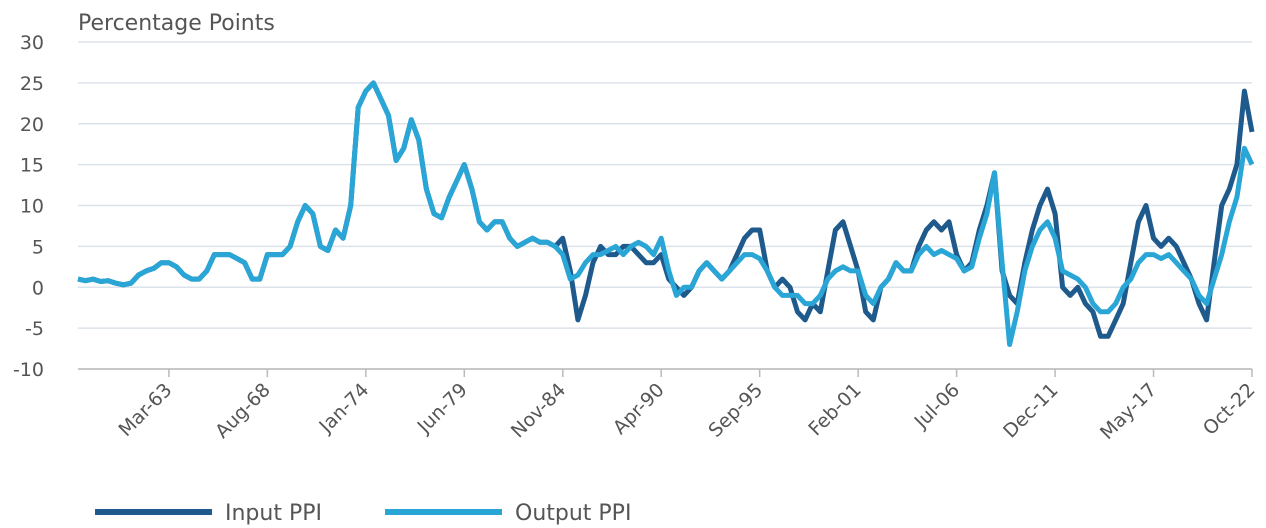 Image resolution: width=1266 pixels, height=528 pixels. I want to click on x-tick-label: Dec-11, so click(1031, 411).